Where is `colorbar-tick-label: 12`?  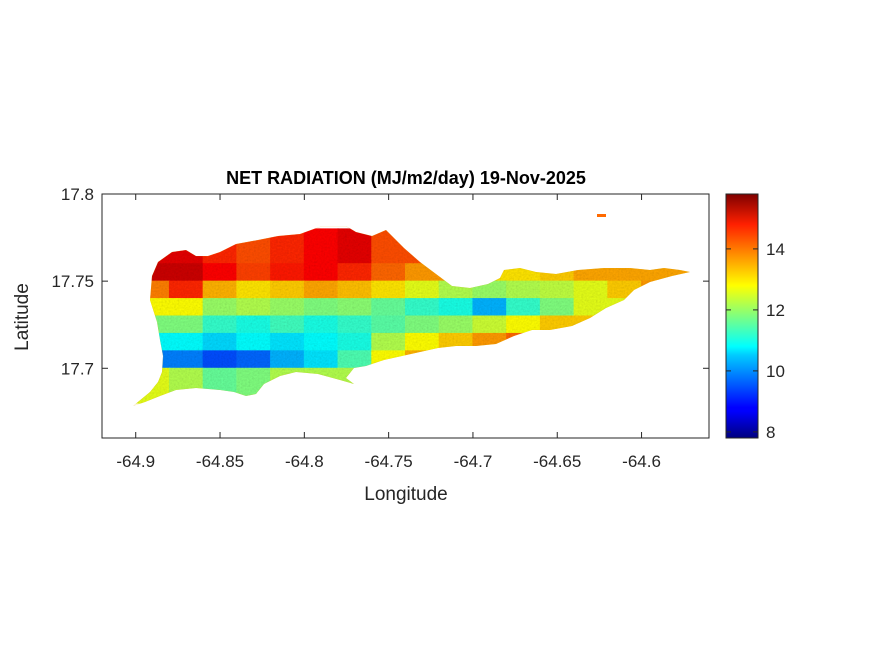 colorbar-tick-label: 12 is located at coordinates (775, 310).